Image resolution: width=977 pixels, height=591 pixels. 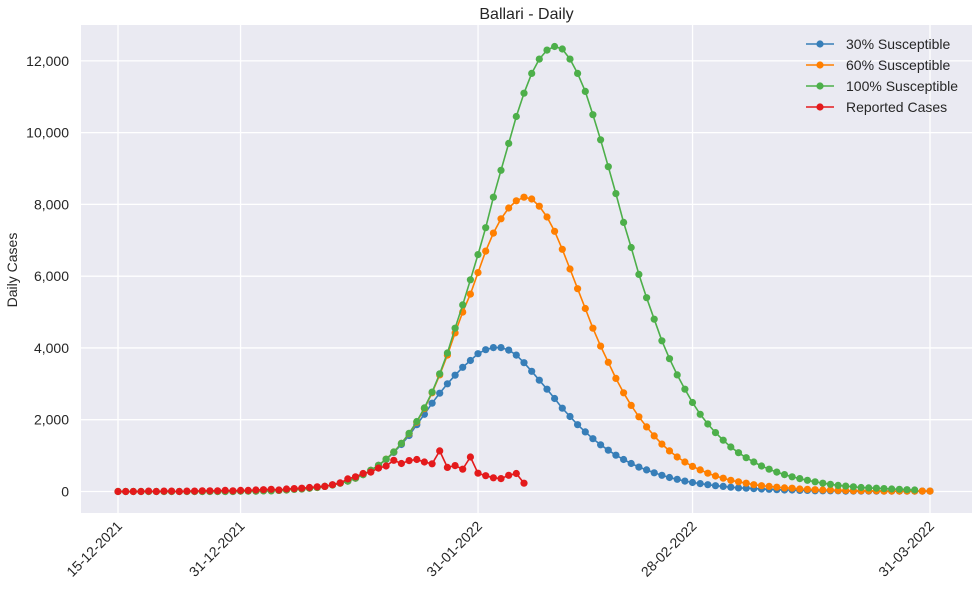 I want to click on x-tick-label: 31-01-2022, so click(x=454, y=549).